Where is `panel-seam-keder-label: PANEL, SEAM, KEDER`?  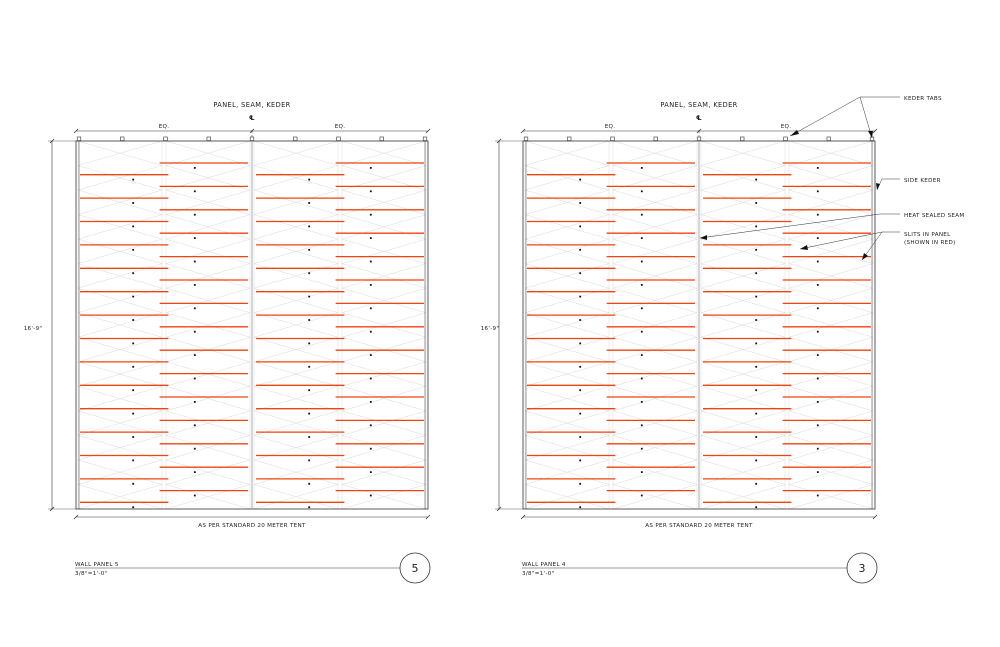 panel-seam-keder-label: PANEL, SEAM, KEDER is located at coordinates (698, 105).